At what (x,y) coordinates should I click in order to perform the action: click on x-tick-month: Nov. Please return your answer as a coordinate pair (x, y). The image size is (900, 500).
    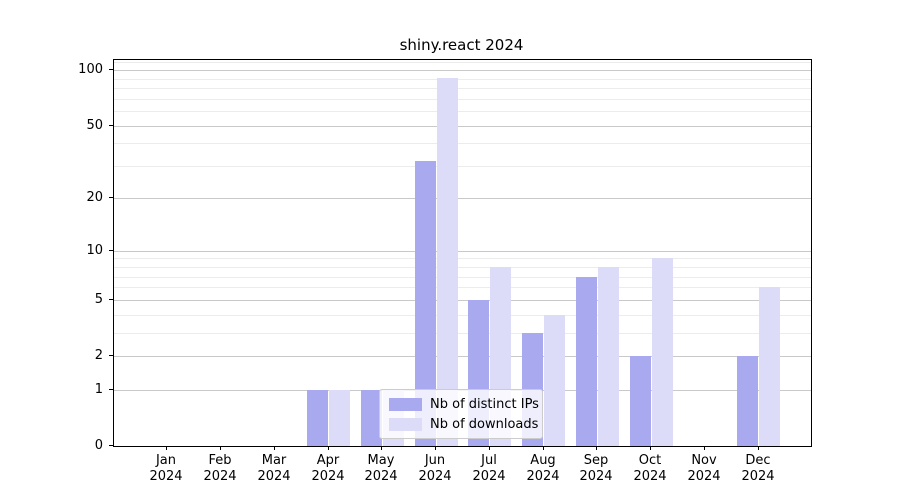
    Looking at the image, I should click on (704, 460).